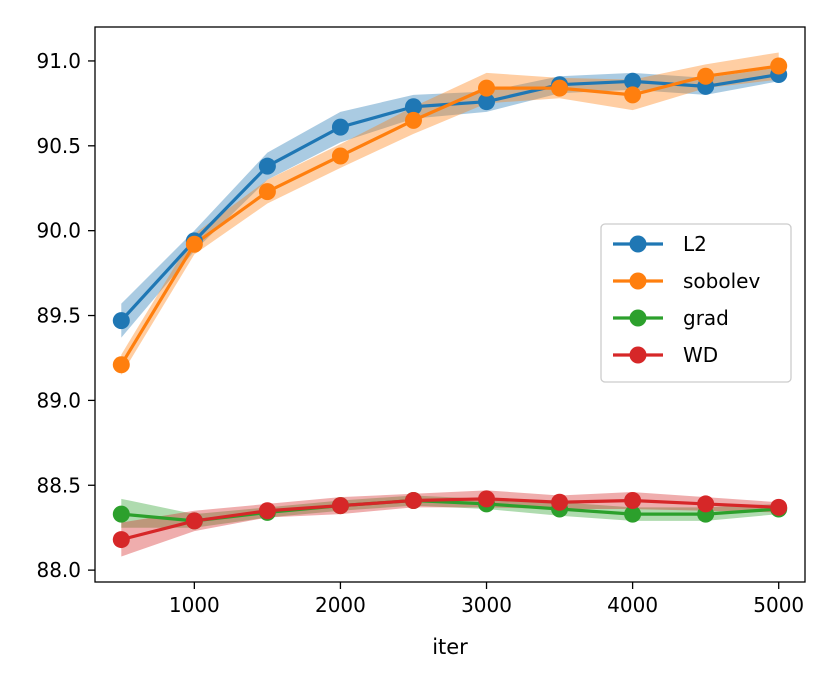  What do you see at coordinates (450, 647) in the screenshot?
I see `x-axis-label: iter` at bounding box center [450, 647].